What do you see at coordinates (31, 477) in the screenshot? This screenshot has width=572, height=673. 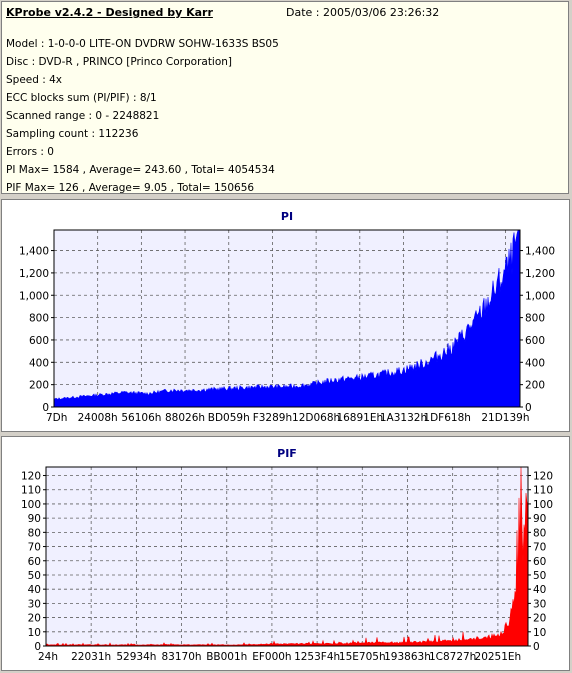 I see `y-tick-label-left: 120` at bounding box center [31, 477].